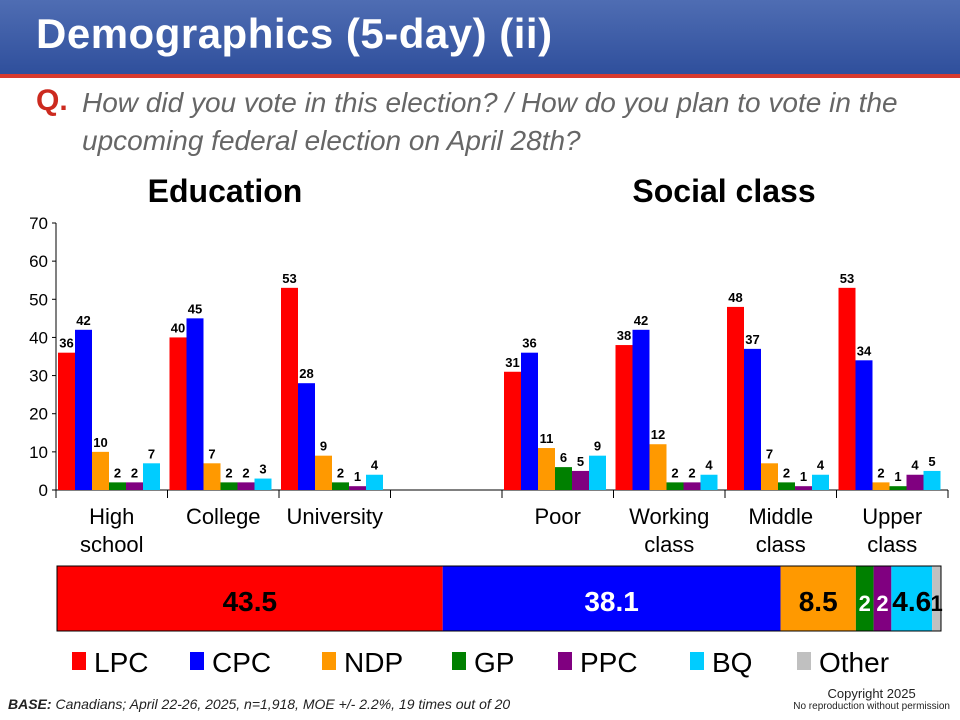  I want to click on bar-value-label: 40, so click(178, 327).